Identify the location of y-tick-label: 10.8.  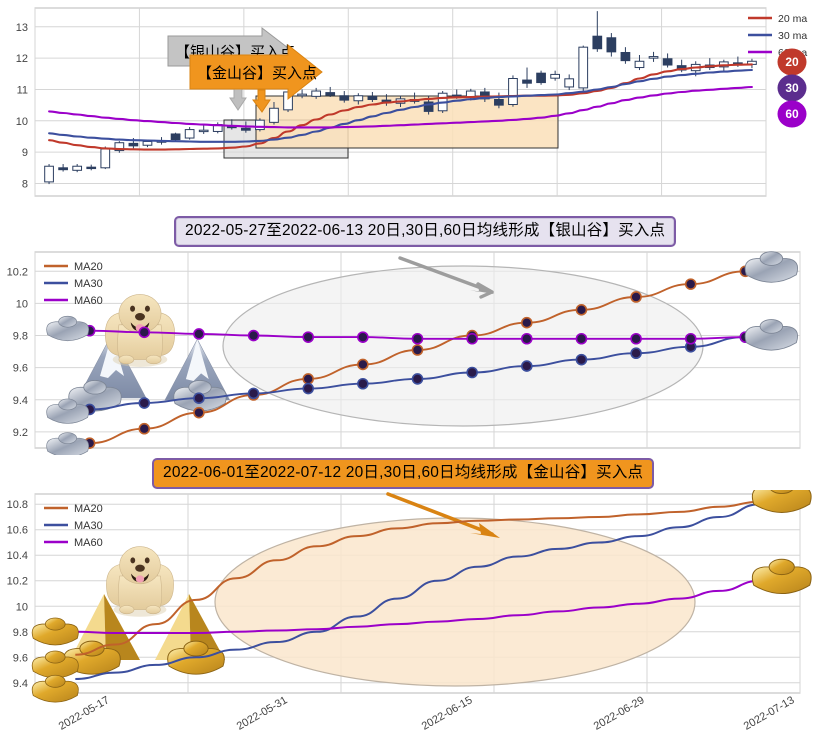
(17, 505).